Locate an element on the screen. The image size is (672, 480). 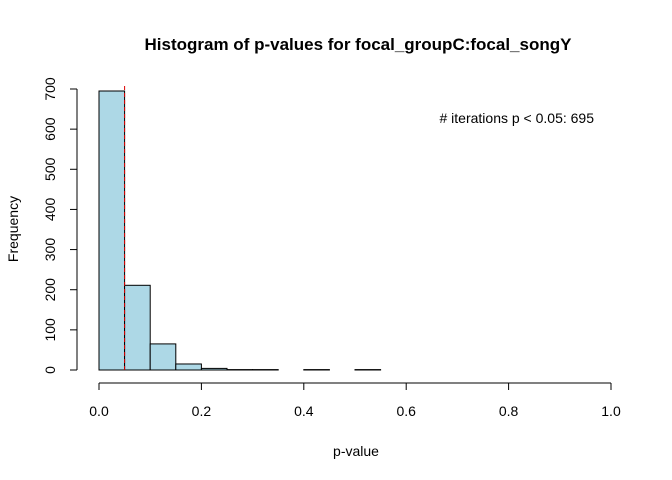
x-tick-label: 0.0 is located at coordinates (99, 411).